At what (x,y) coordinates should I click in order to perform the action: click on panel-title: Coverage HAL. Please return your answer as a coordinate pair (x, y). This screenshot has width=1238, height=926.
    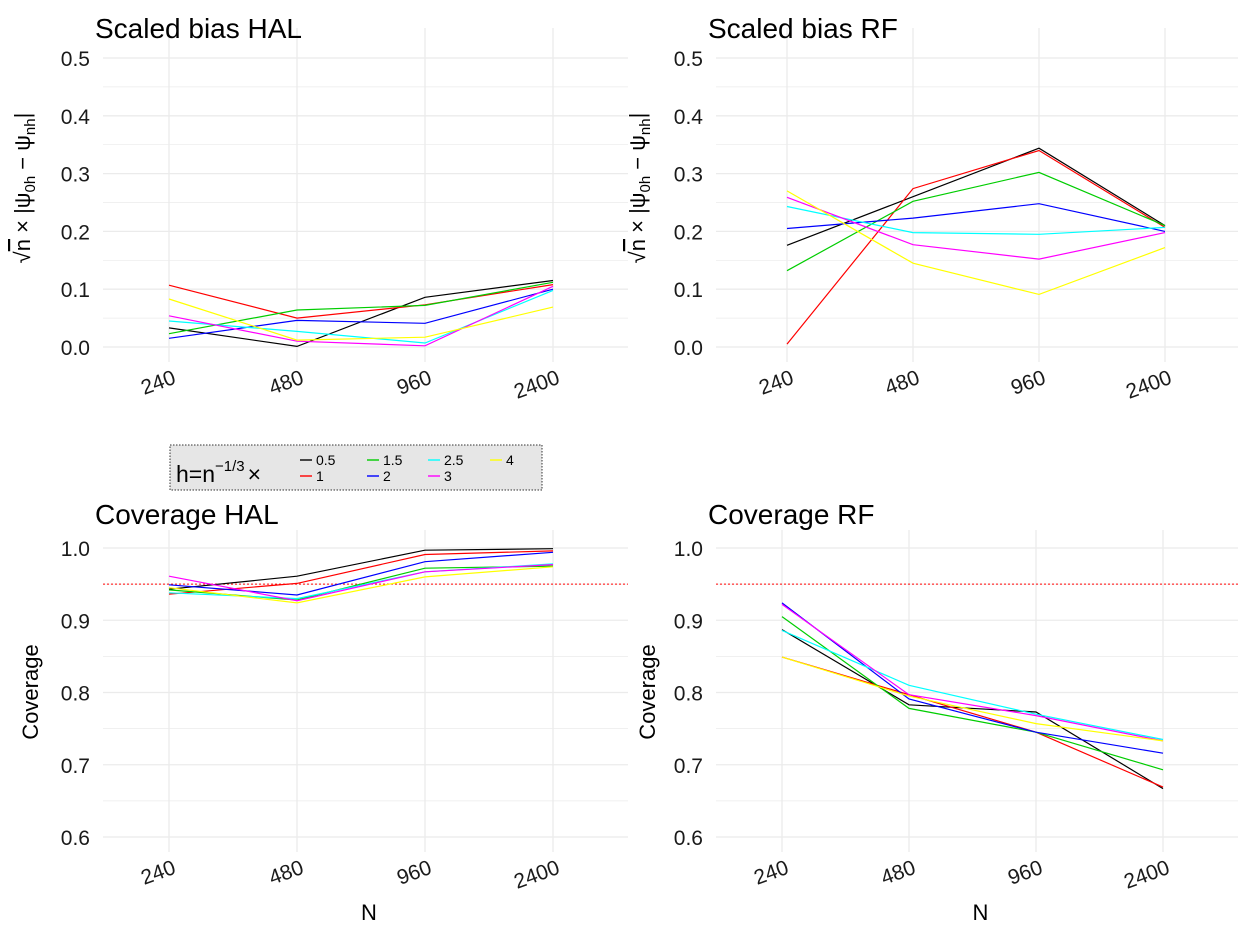
    Looking at the image, I should click on (187, 514).